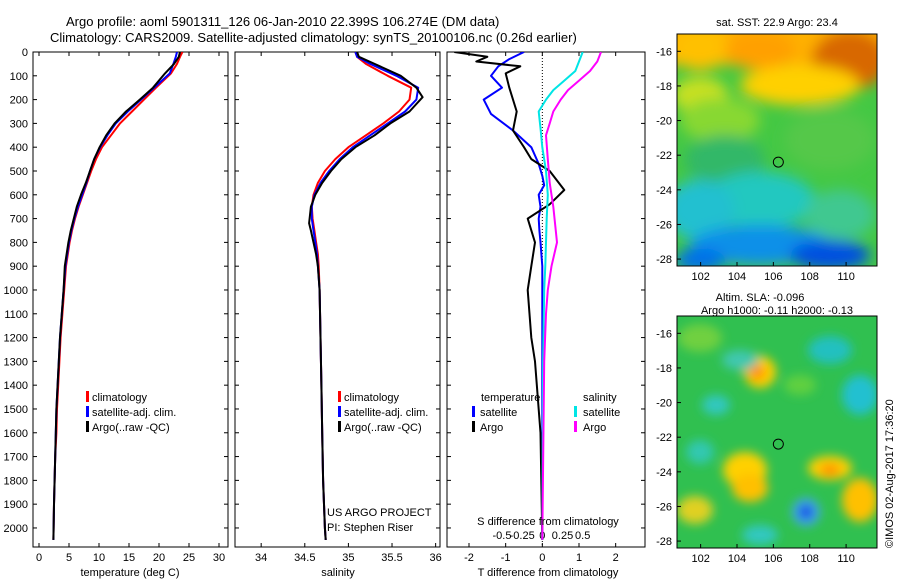  Describe the element at coordinates (159, 558) in the screenshot. I see `x-tick-label: 20` at that location.